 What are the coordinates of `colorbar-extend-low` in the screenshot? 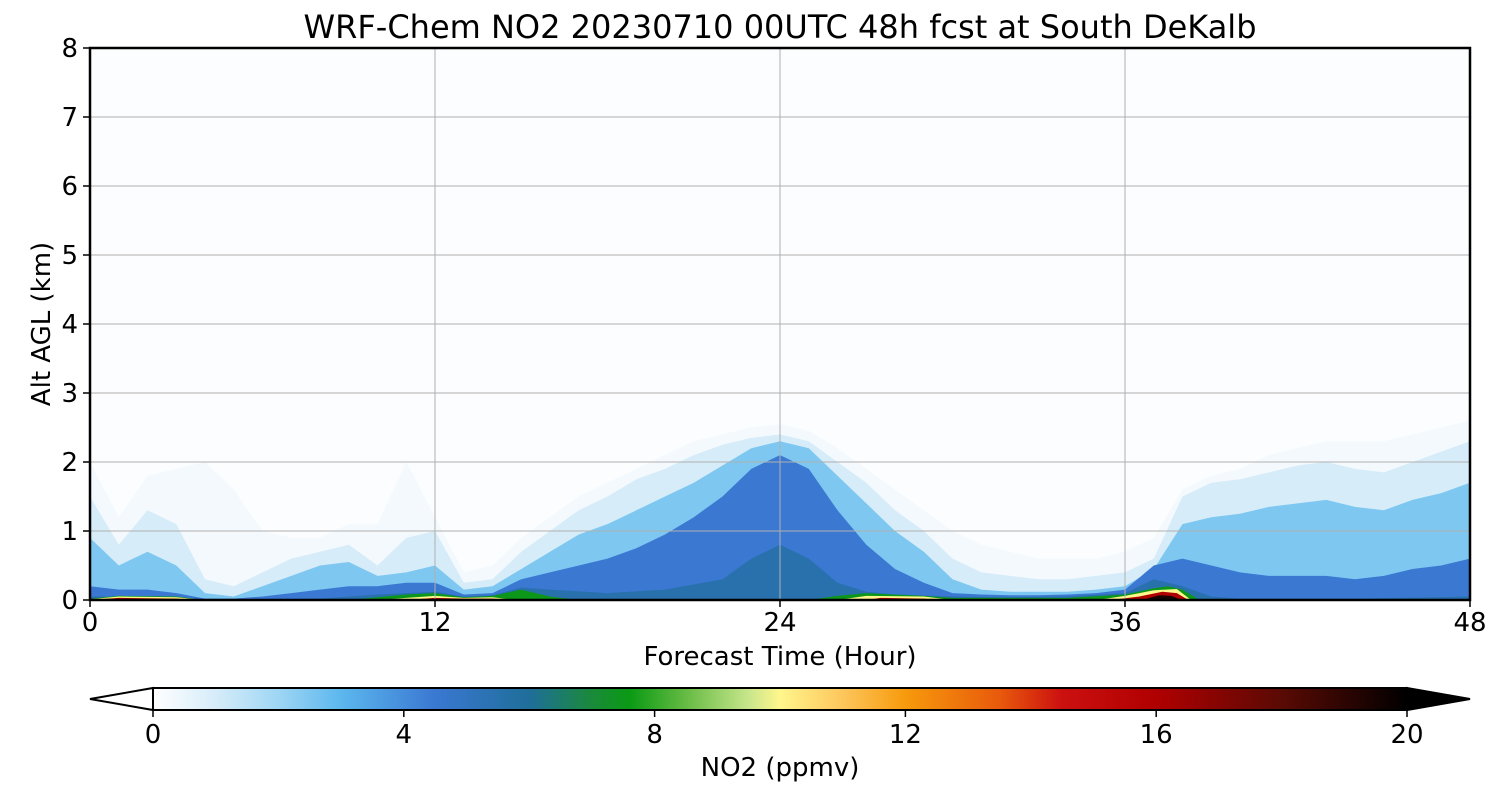 It's located at (121, 699).